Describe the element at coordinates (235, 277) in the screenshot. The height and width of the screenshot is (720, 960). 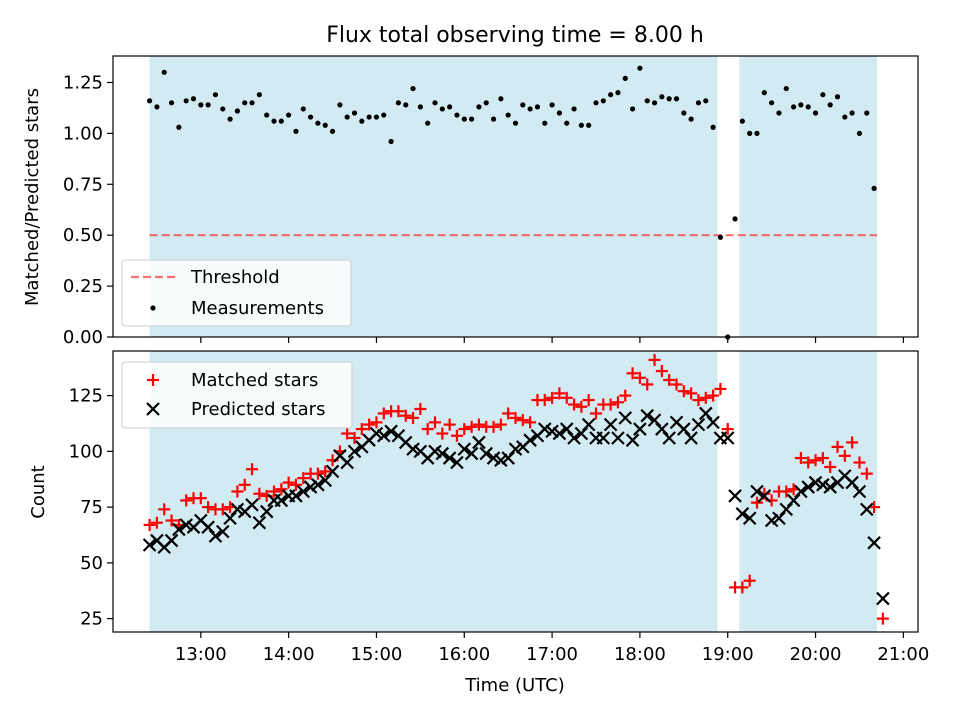
I see `legend-threshold-label: Threshold` at that location.